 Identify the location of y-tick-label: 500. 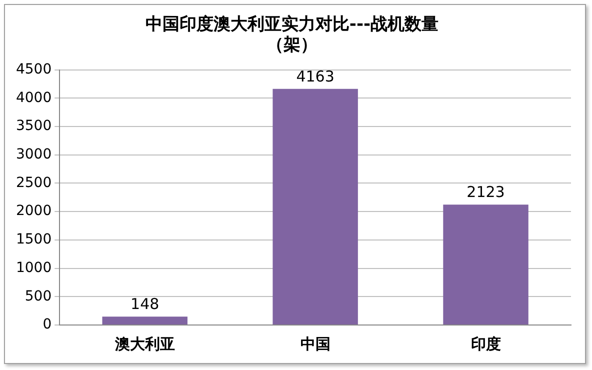
(38, 296).